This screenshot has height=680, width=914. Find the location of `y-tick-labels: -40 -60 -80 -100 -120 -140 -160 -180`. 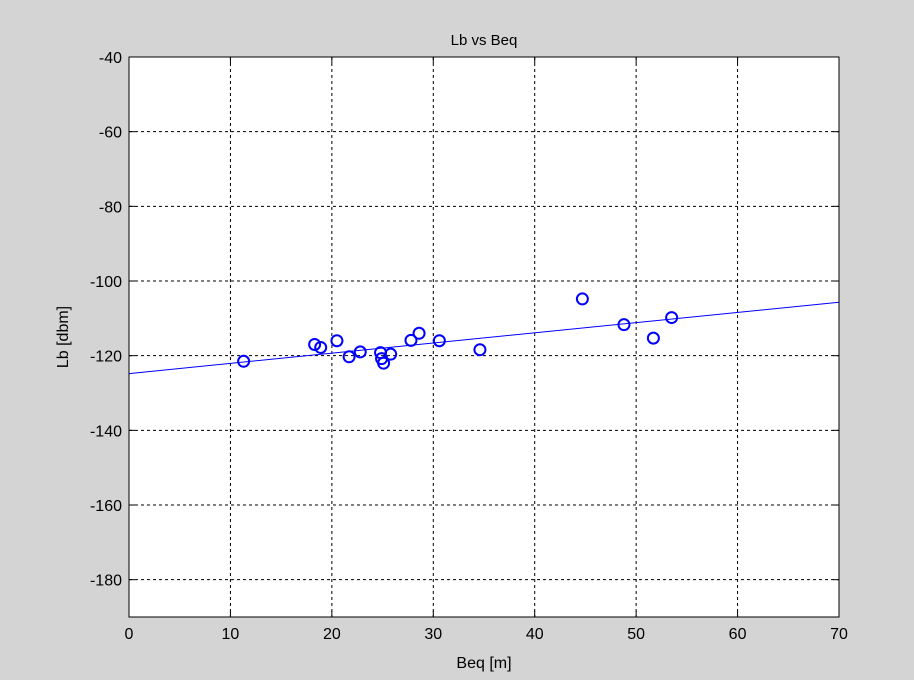

y-tick-labels: -40 -60 -80 -100 -120 -140 -160 -180 is located at coordinates (106, 320).